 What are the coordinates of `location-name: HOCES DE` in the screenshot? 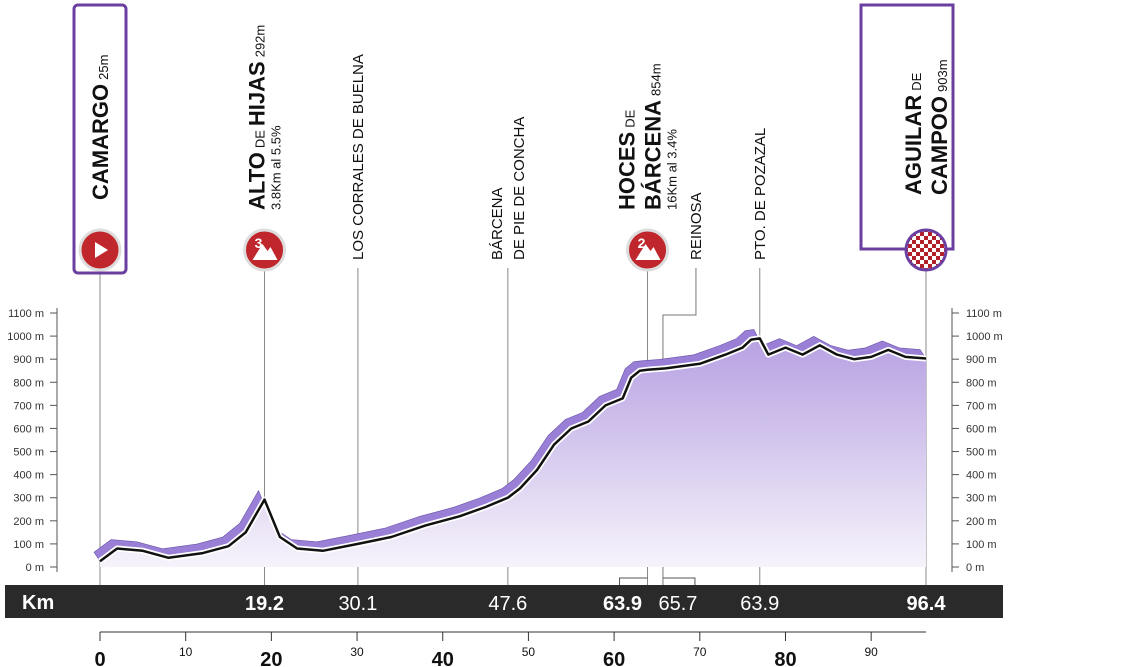 It's located at (627, 159).